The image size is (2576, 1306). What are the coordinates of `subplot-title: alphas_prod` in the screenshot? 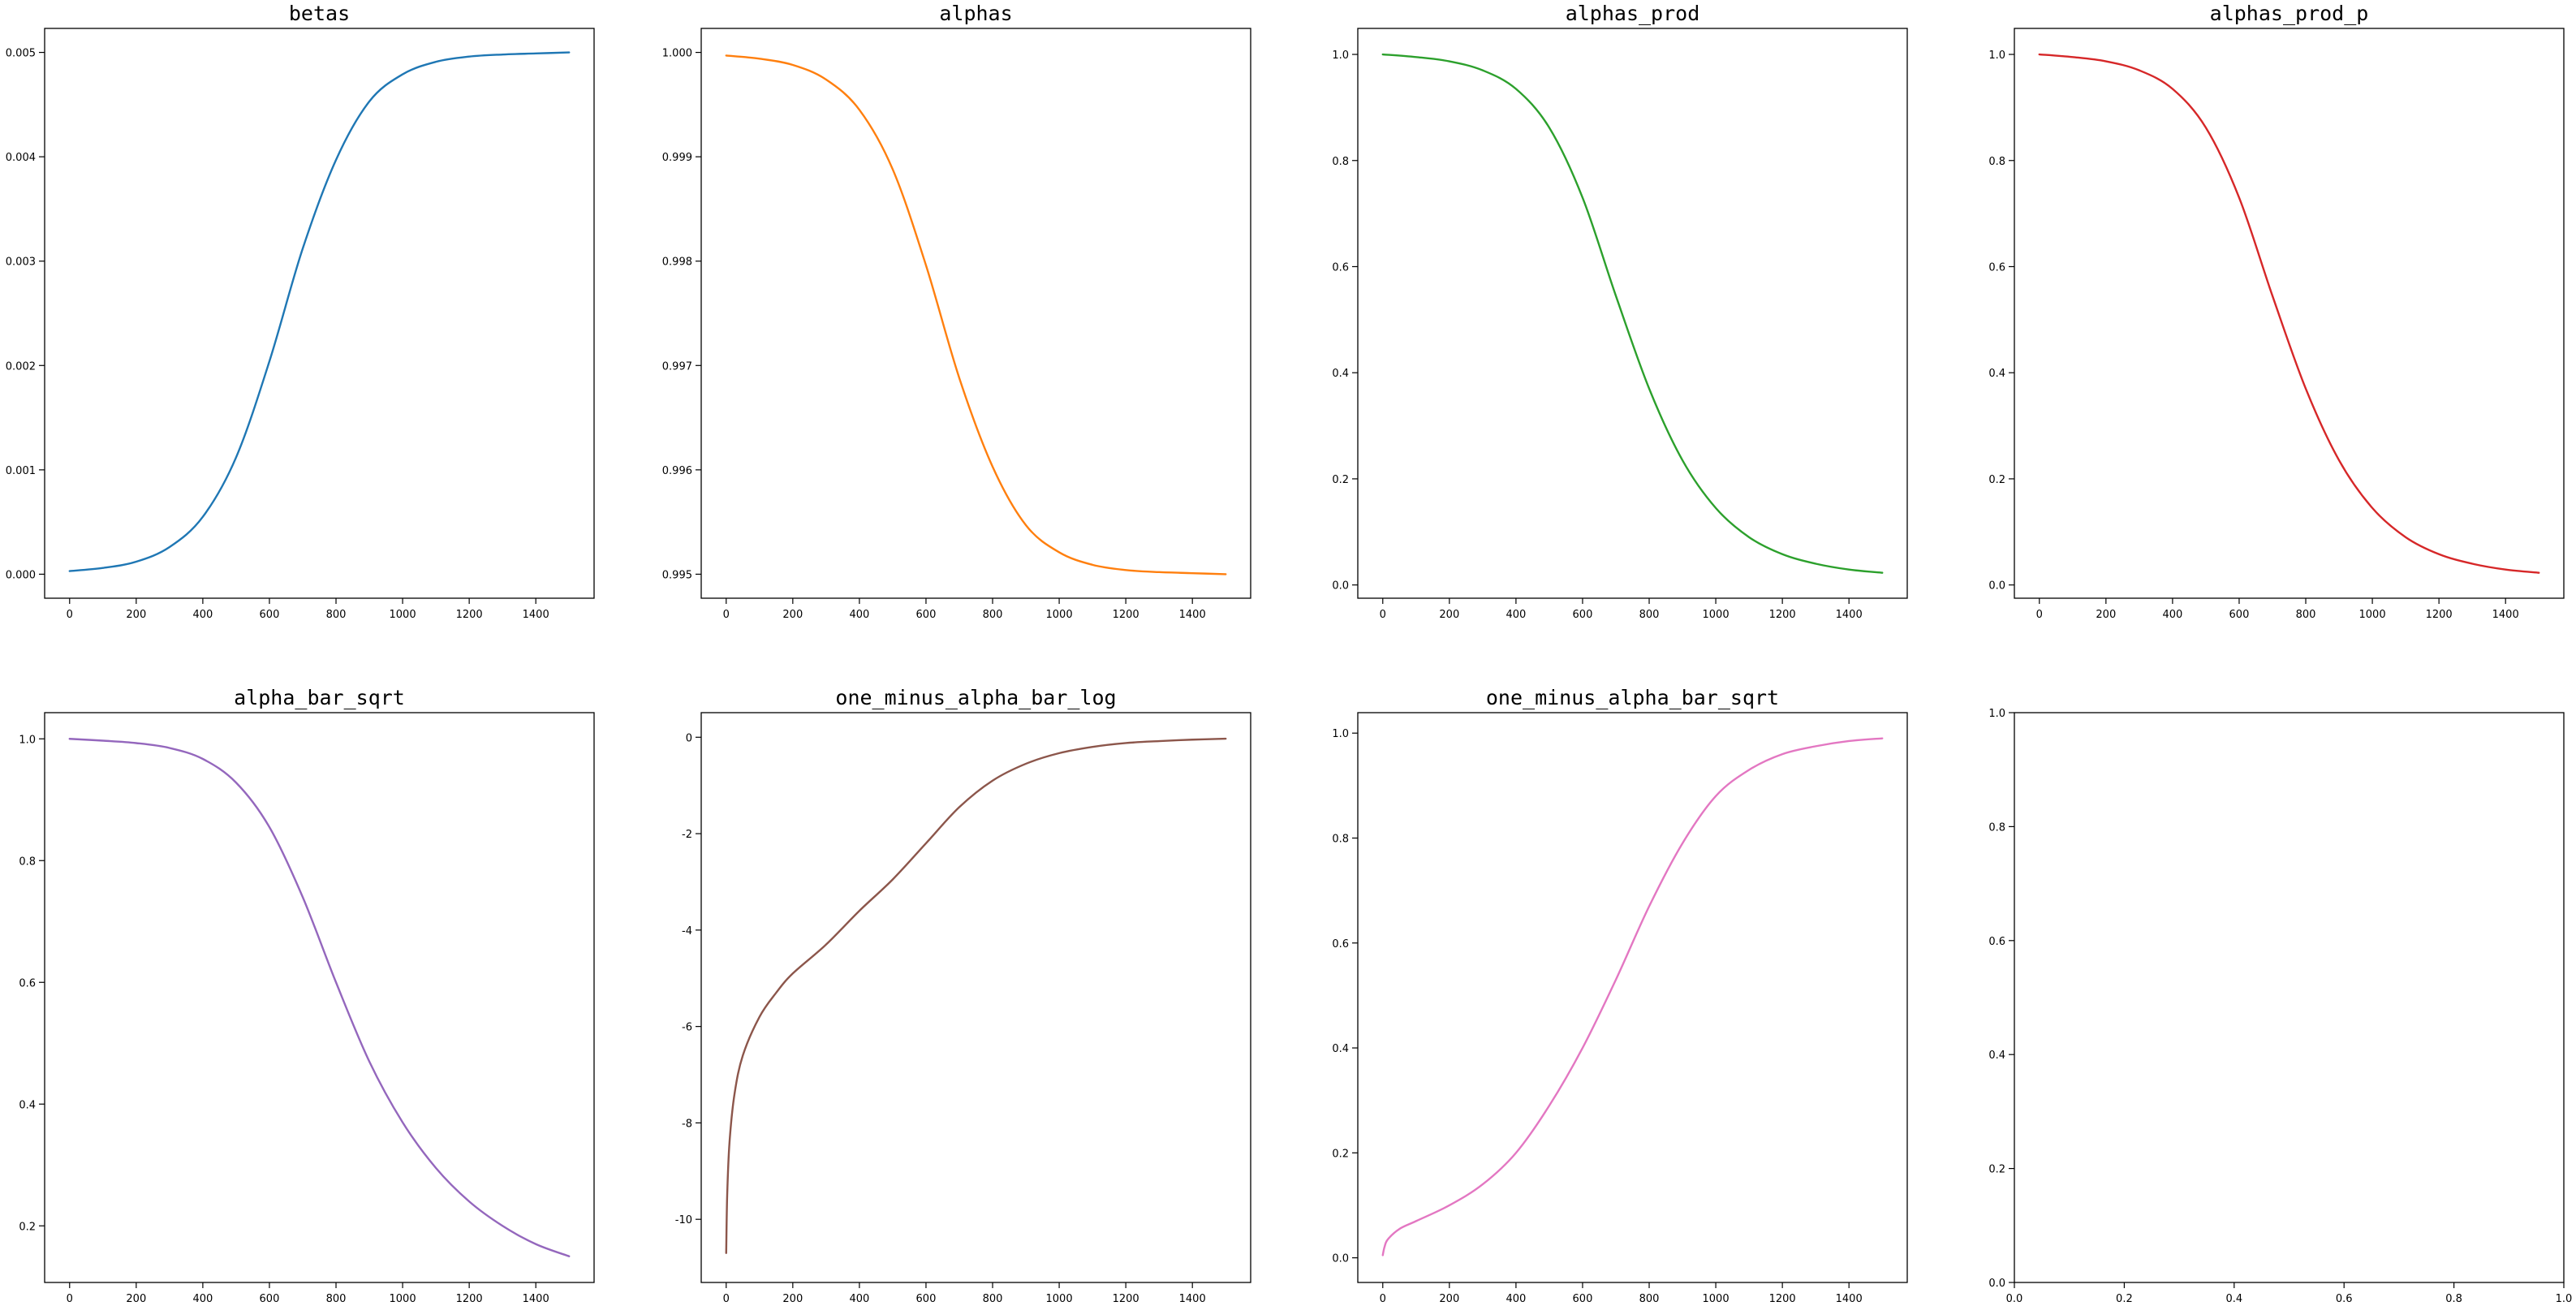 It's located at (1633, 14).